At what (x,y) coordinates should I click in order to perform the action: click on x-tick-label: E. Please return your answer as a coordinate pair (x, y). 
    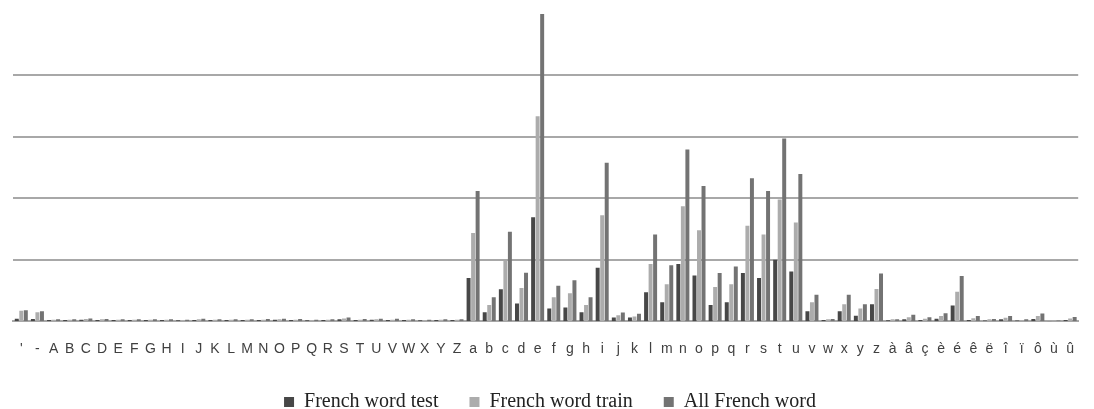
    Looking at the image, I should click on (118, 348).